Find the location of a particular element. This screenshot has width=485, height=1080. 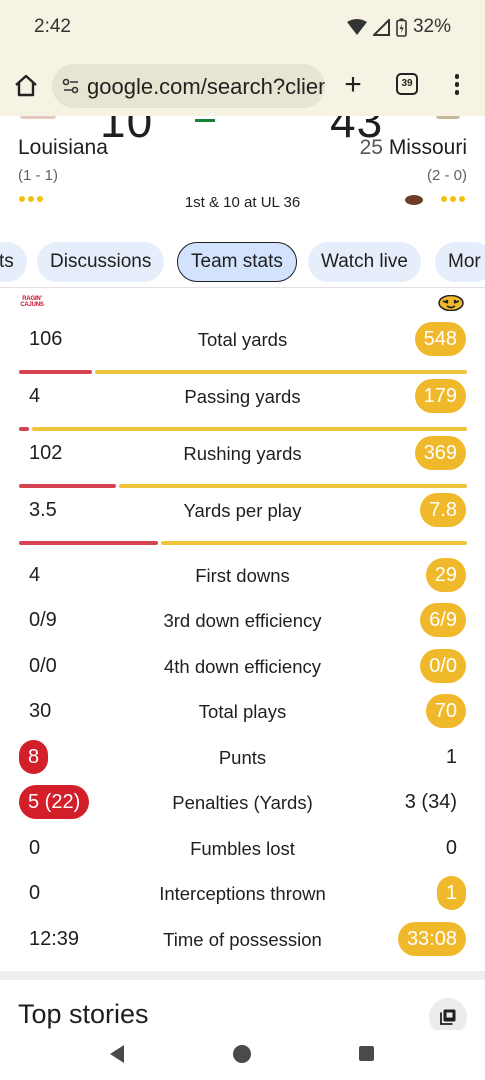

stat-right-value: 6/9 is located at coordinates (443, 620).